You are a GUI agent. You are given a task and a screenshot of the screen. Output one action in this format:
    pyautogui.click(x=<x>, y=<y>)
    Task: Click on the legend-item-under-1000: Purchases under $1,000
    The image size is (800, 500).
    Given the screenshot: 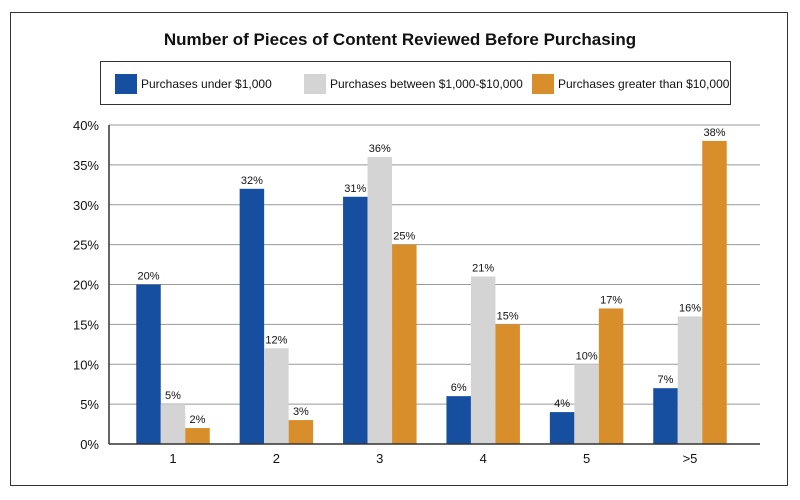 What is the action you would take?
    pyautogui.click(x=193, y=84)
    